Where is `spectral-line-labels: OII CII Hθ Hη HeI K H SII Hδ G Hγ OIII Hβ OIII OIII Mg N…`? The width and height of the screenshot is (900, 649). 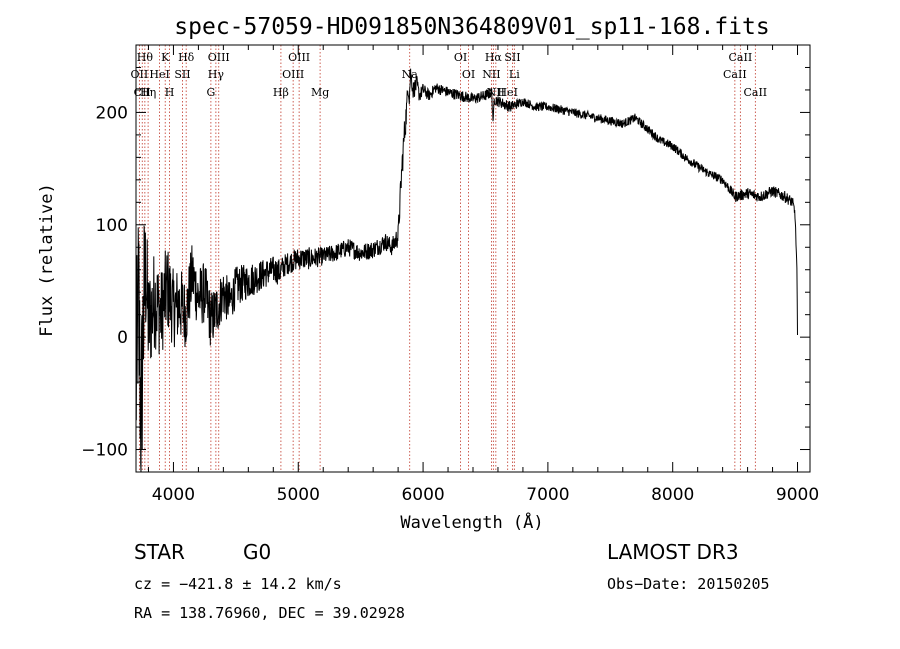
spectral-line-labels: OII CII Hθ Hη HeI K H SII Hδ G Hγ OIII Hβ OIII OIII Mg N… is located at coordinates (449, 75).